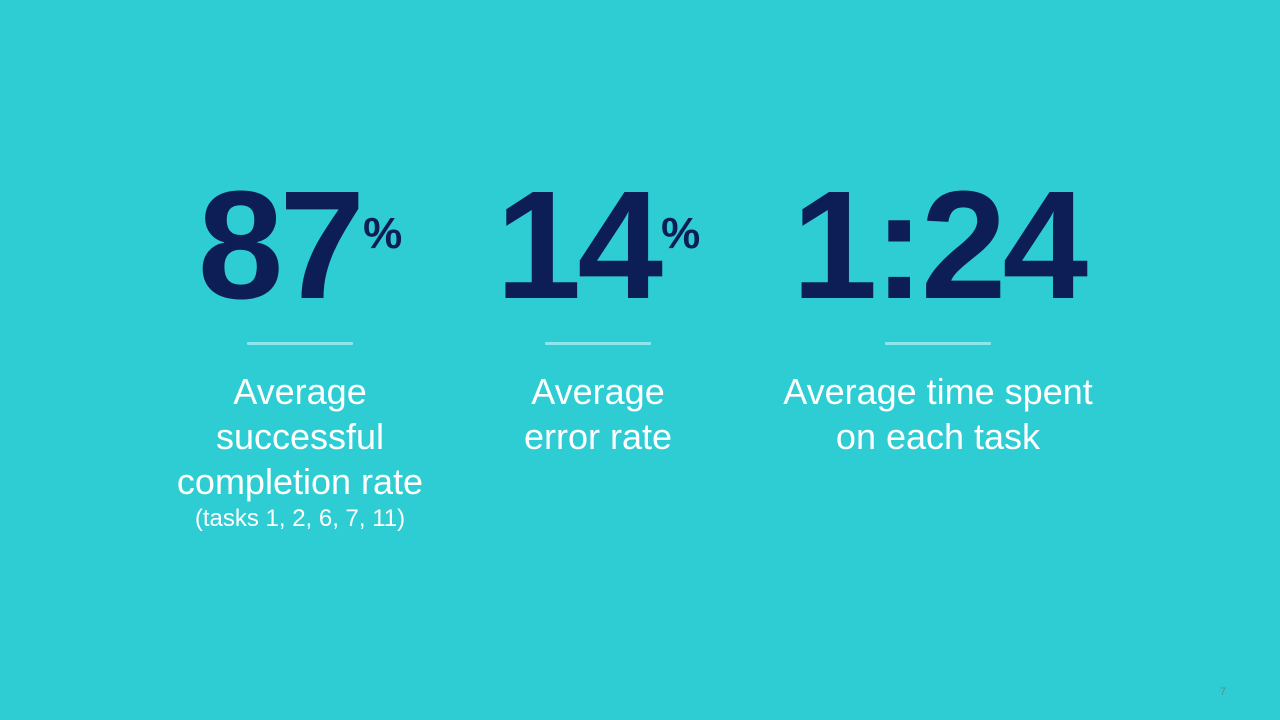  I want to click on stat-figure: 14%, so click(598, 245).